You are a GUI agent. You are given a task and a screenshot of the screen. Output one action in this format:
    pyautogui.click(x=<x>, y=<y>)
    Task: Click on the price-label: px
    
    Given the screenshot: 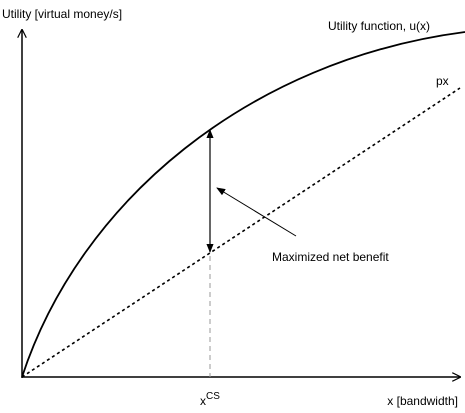 What is the action you would take?
    pyautogui.click(x=442, y=81)
    